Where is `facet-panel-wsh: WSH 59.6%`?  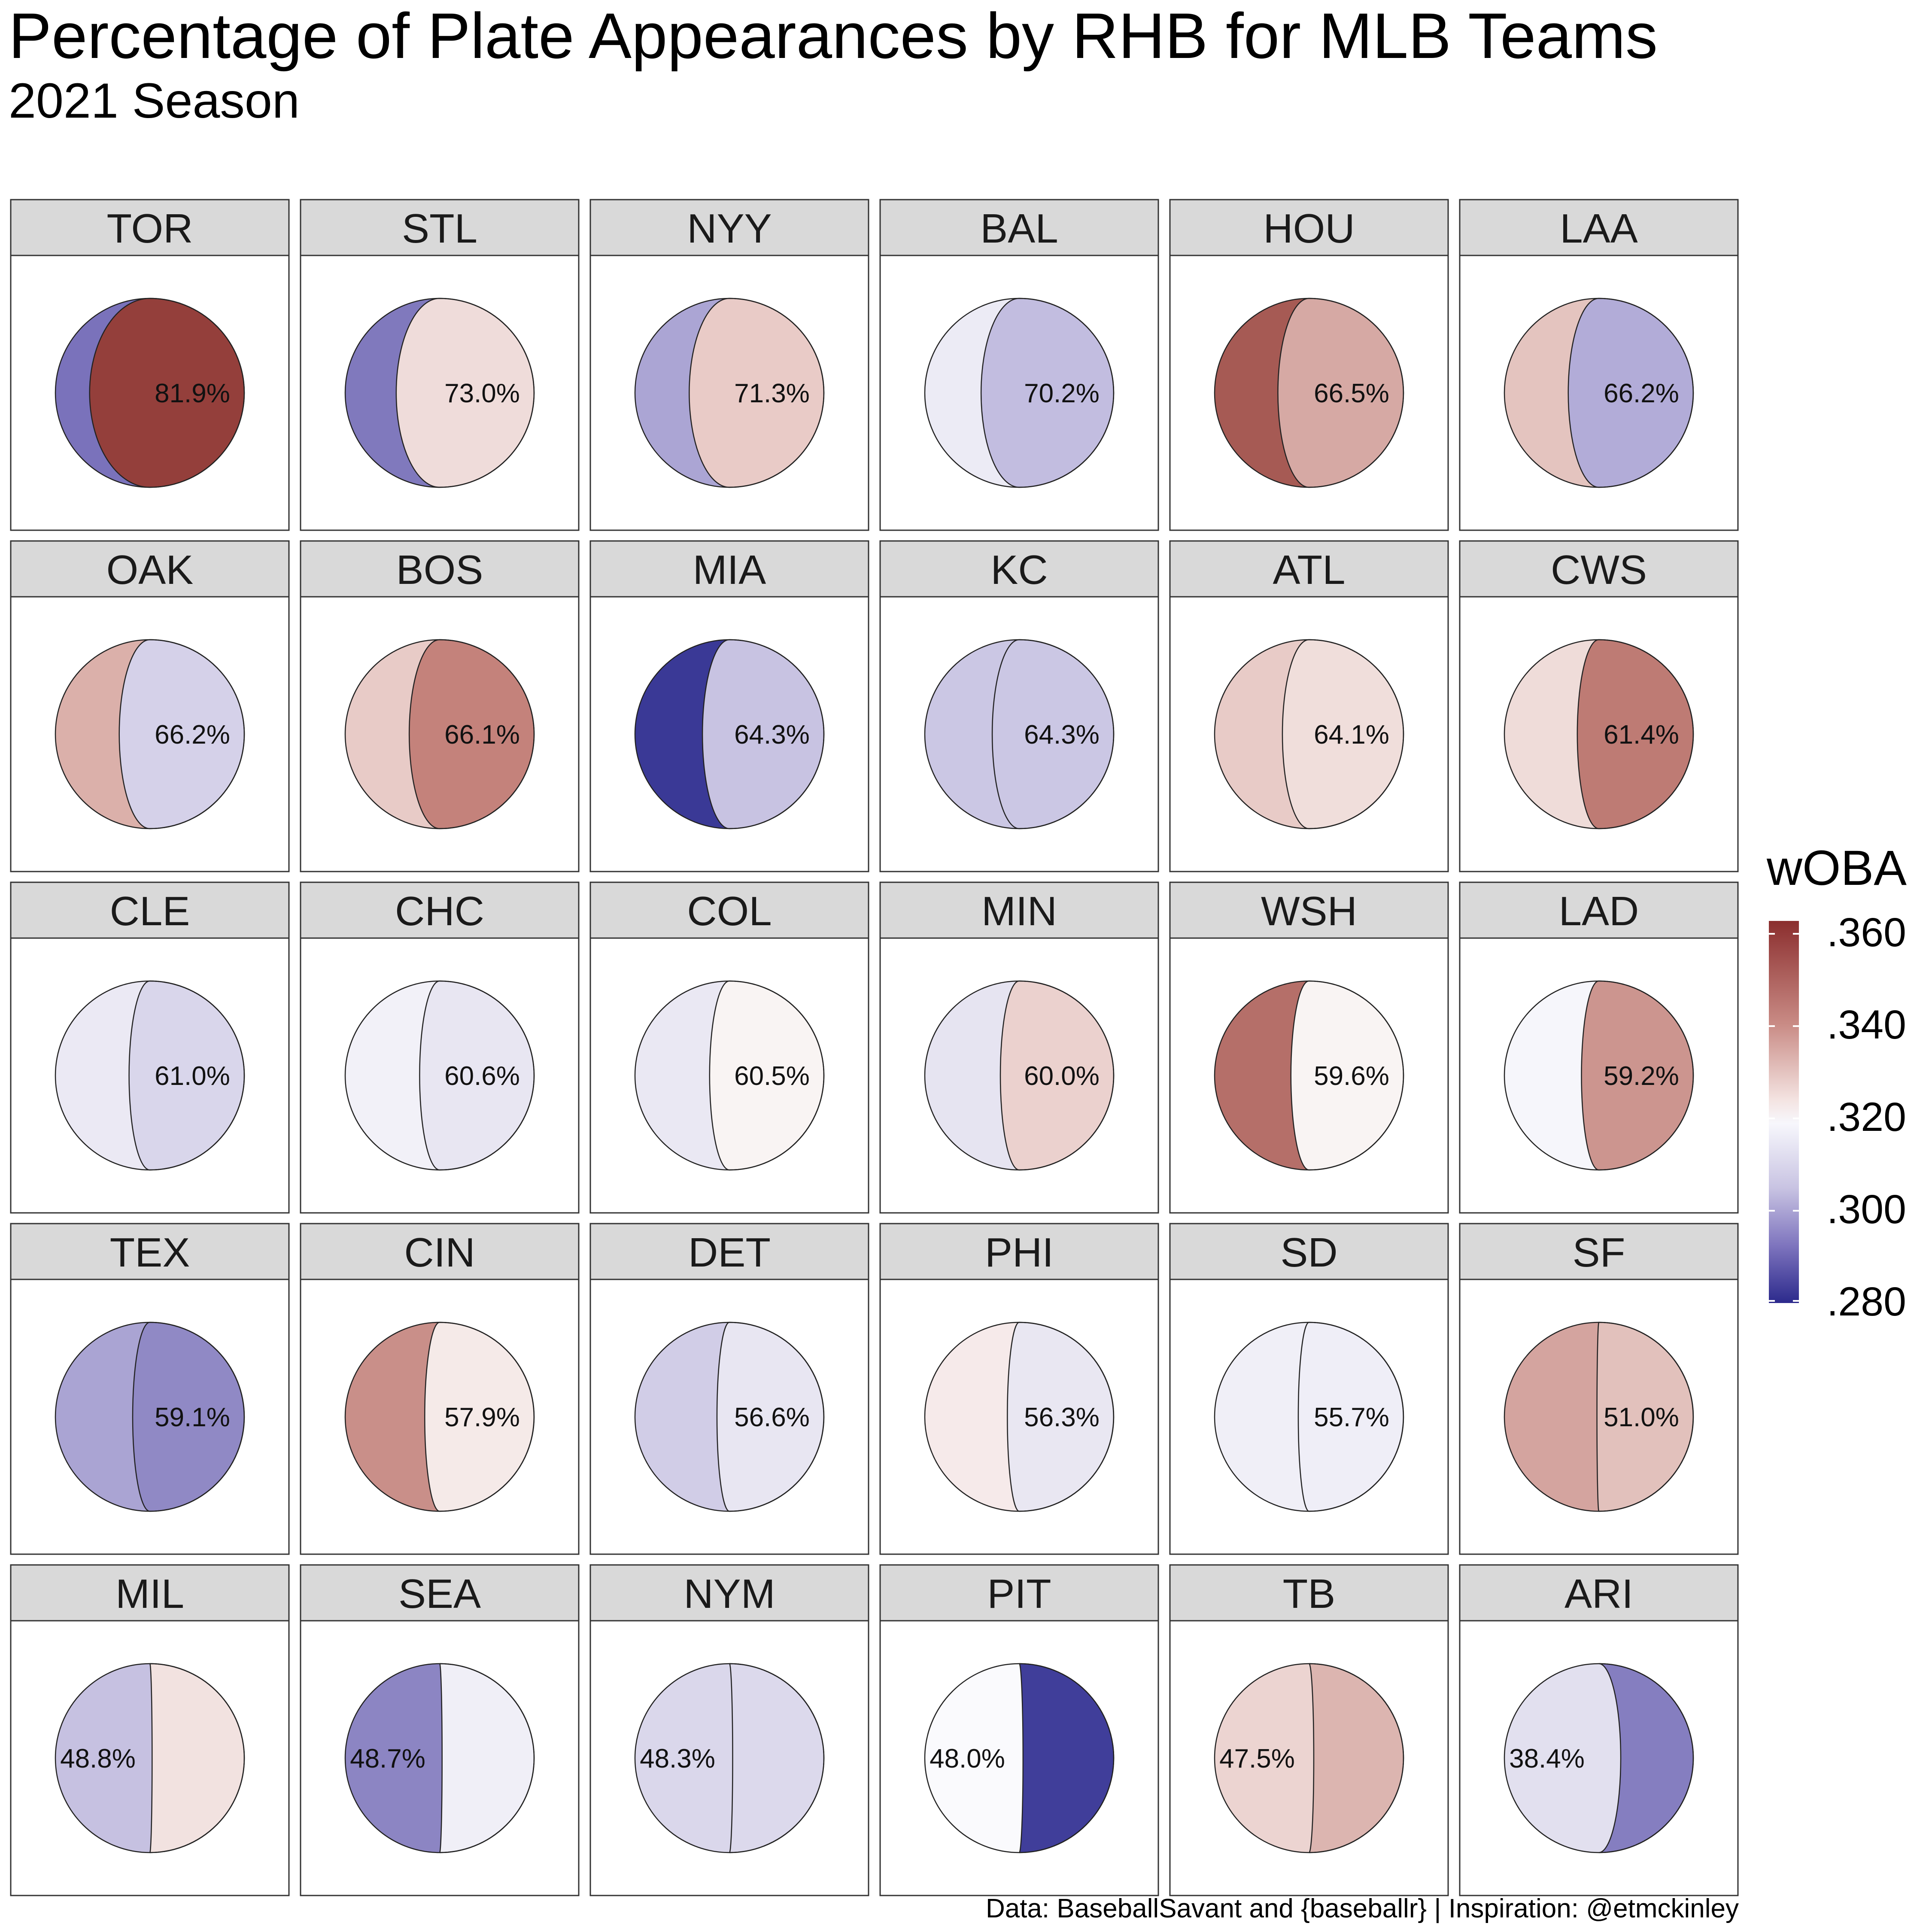 facet-panel-wsh: WSH 59.6% is located at coordinates (1309, 1047).